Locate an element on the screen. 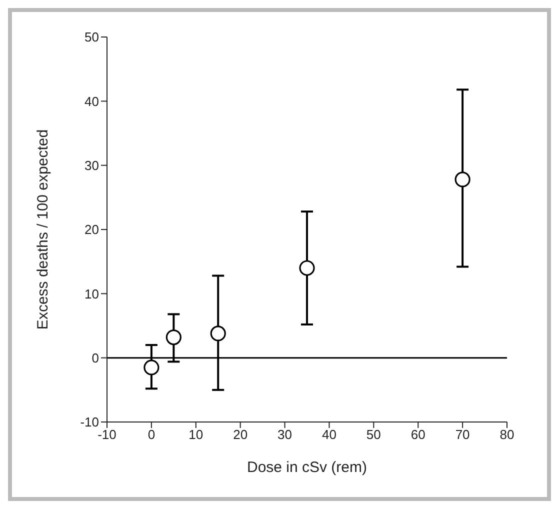  x-tick-label: 70 is located at coordinates (462, 434).